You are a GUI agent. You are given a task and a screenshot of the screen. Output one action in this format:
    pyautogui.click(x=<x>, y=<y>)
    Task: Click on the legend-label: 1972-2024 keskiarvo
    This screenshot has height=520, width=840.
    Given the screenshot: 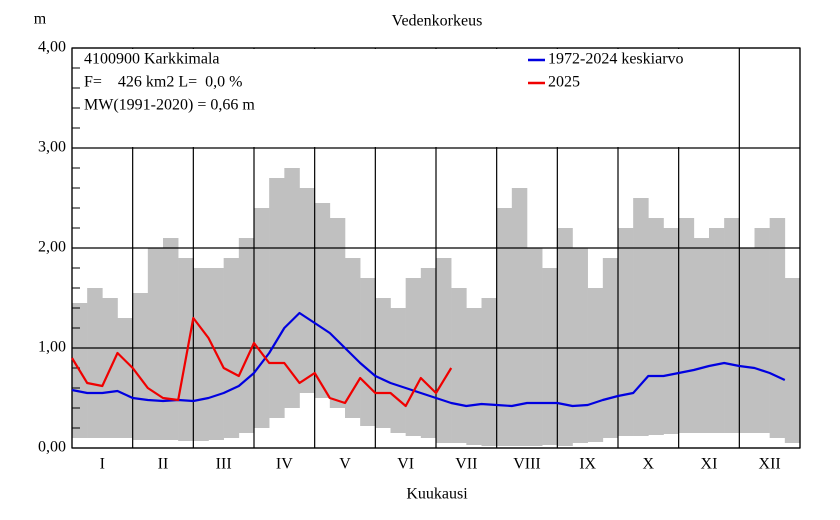 What is the action you would take?
    pyautogui.click(x=616, y=59)
    